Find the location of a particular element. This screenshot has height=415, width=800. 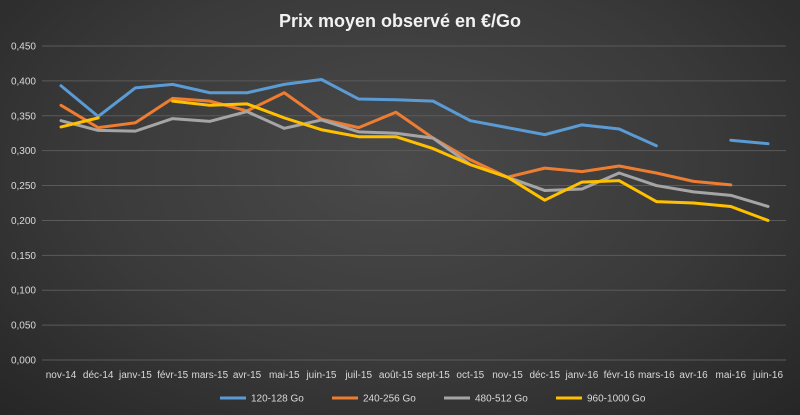

x-tick-label: mai-16 is located at coordinates (731, 375).